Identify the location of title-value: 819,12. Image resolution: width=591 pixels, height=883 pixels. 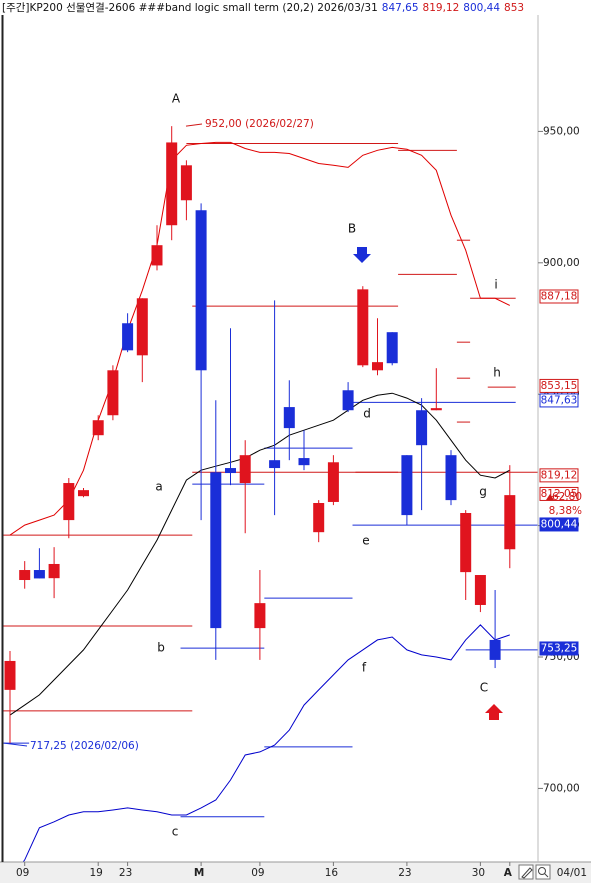
(441, 8).